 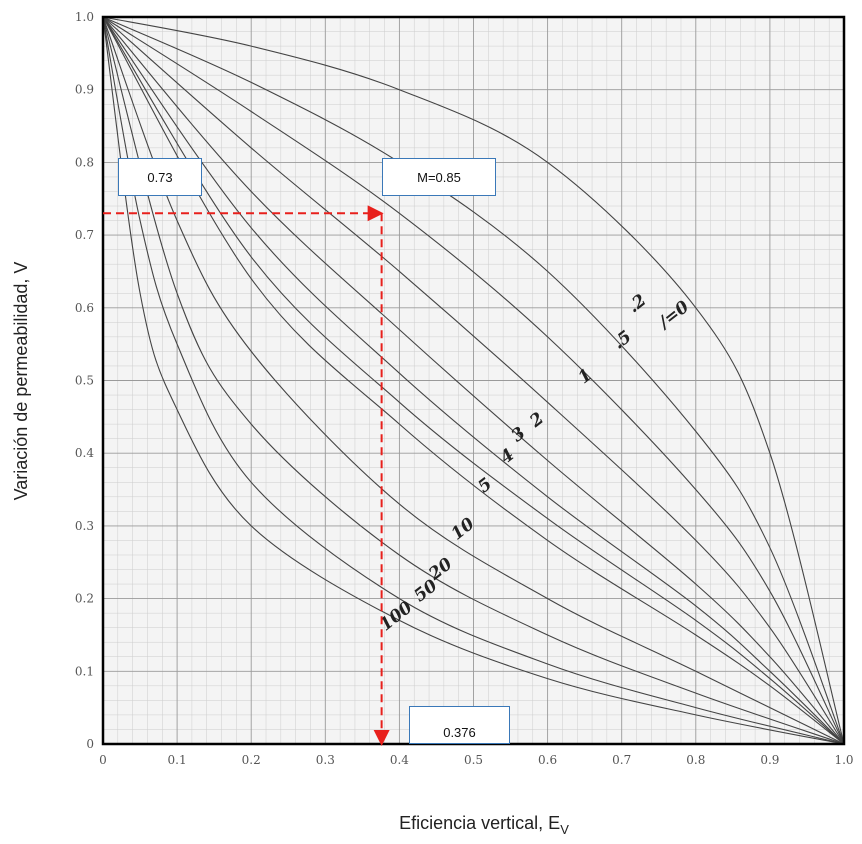 I want to click on y-axis-title: Variación de permeabilidad, V, so click(x=21, y=381).